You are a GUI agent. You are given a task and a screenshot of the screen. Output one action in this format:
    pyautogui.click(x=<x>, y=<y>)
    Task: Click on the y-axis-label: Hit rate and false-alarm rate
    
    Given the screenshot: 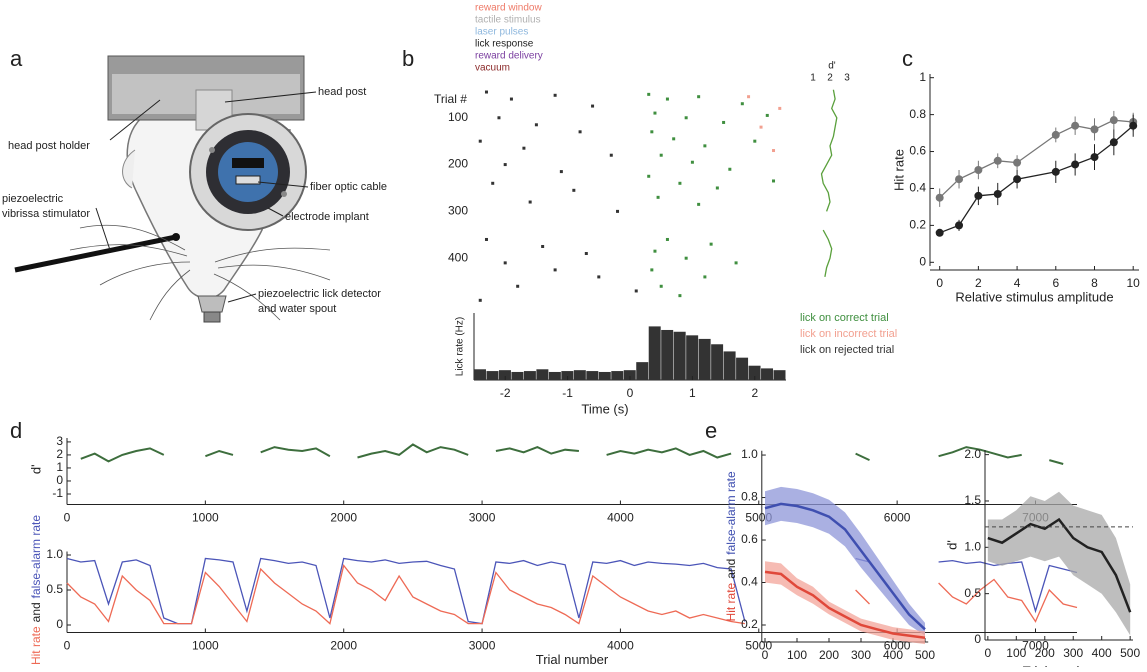 What is the action you would take?
    pyautogui.click(x=36, y=590)
    